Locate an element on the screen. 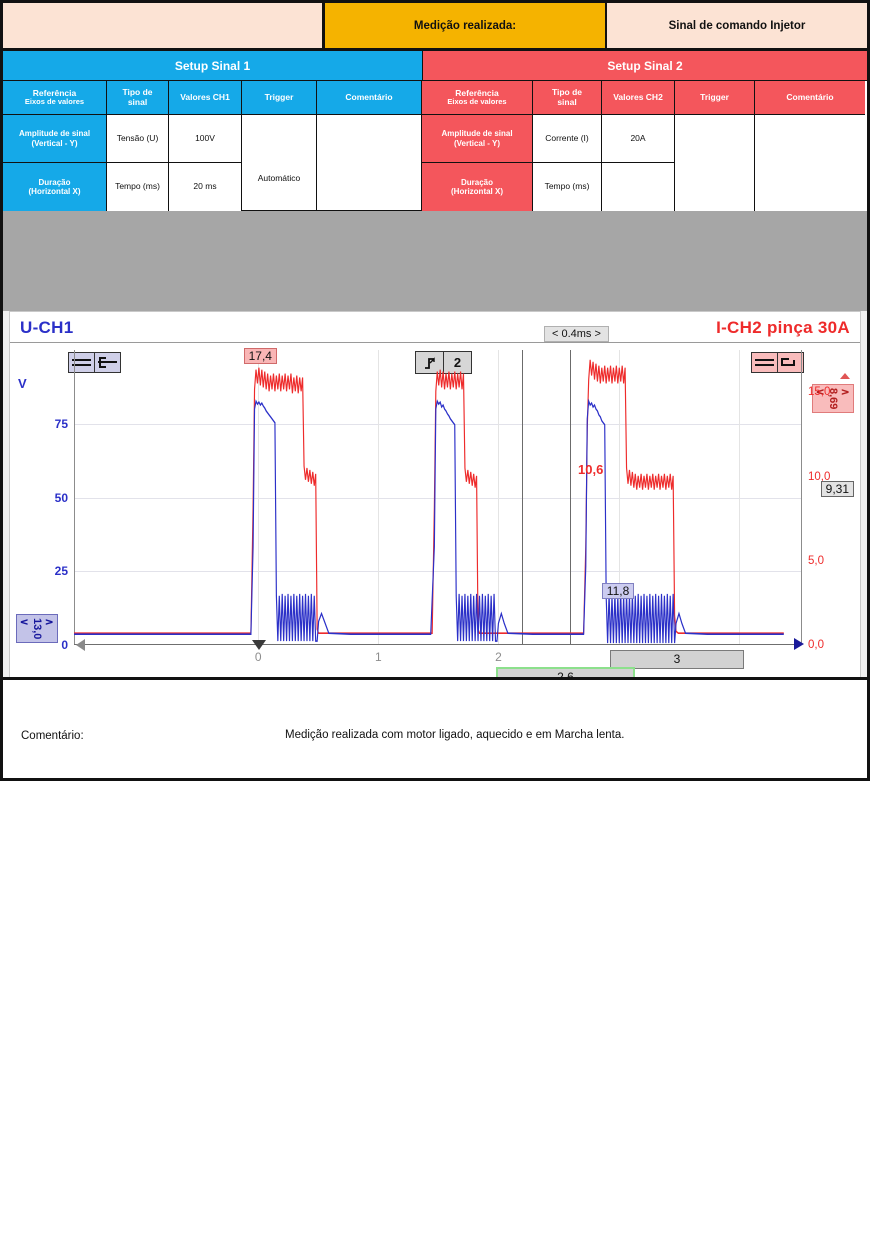  title-blank-cell is located at coordinates (164, 25).